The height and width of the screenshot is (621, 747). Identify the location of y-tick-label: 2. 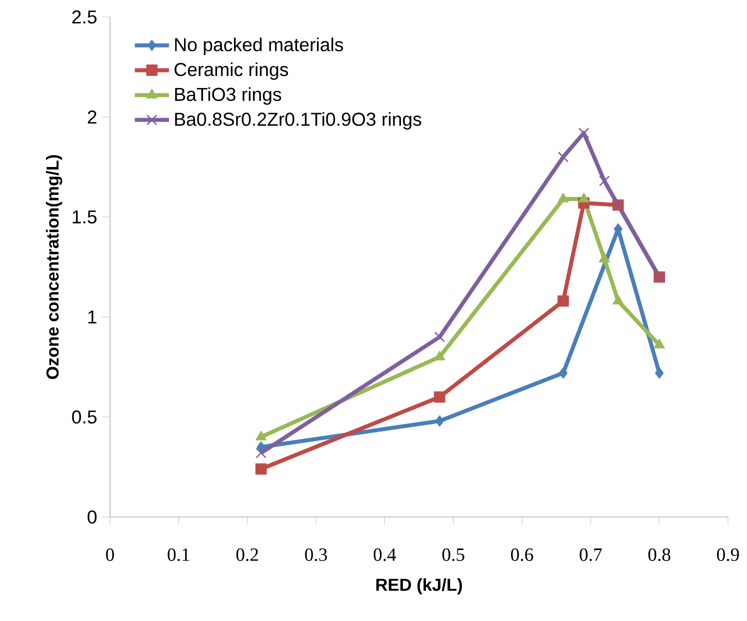
(92, 117).